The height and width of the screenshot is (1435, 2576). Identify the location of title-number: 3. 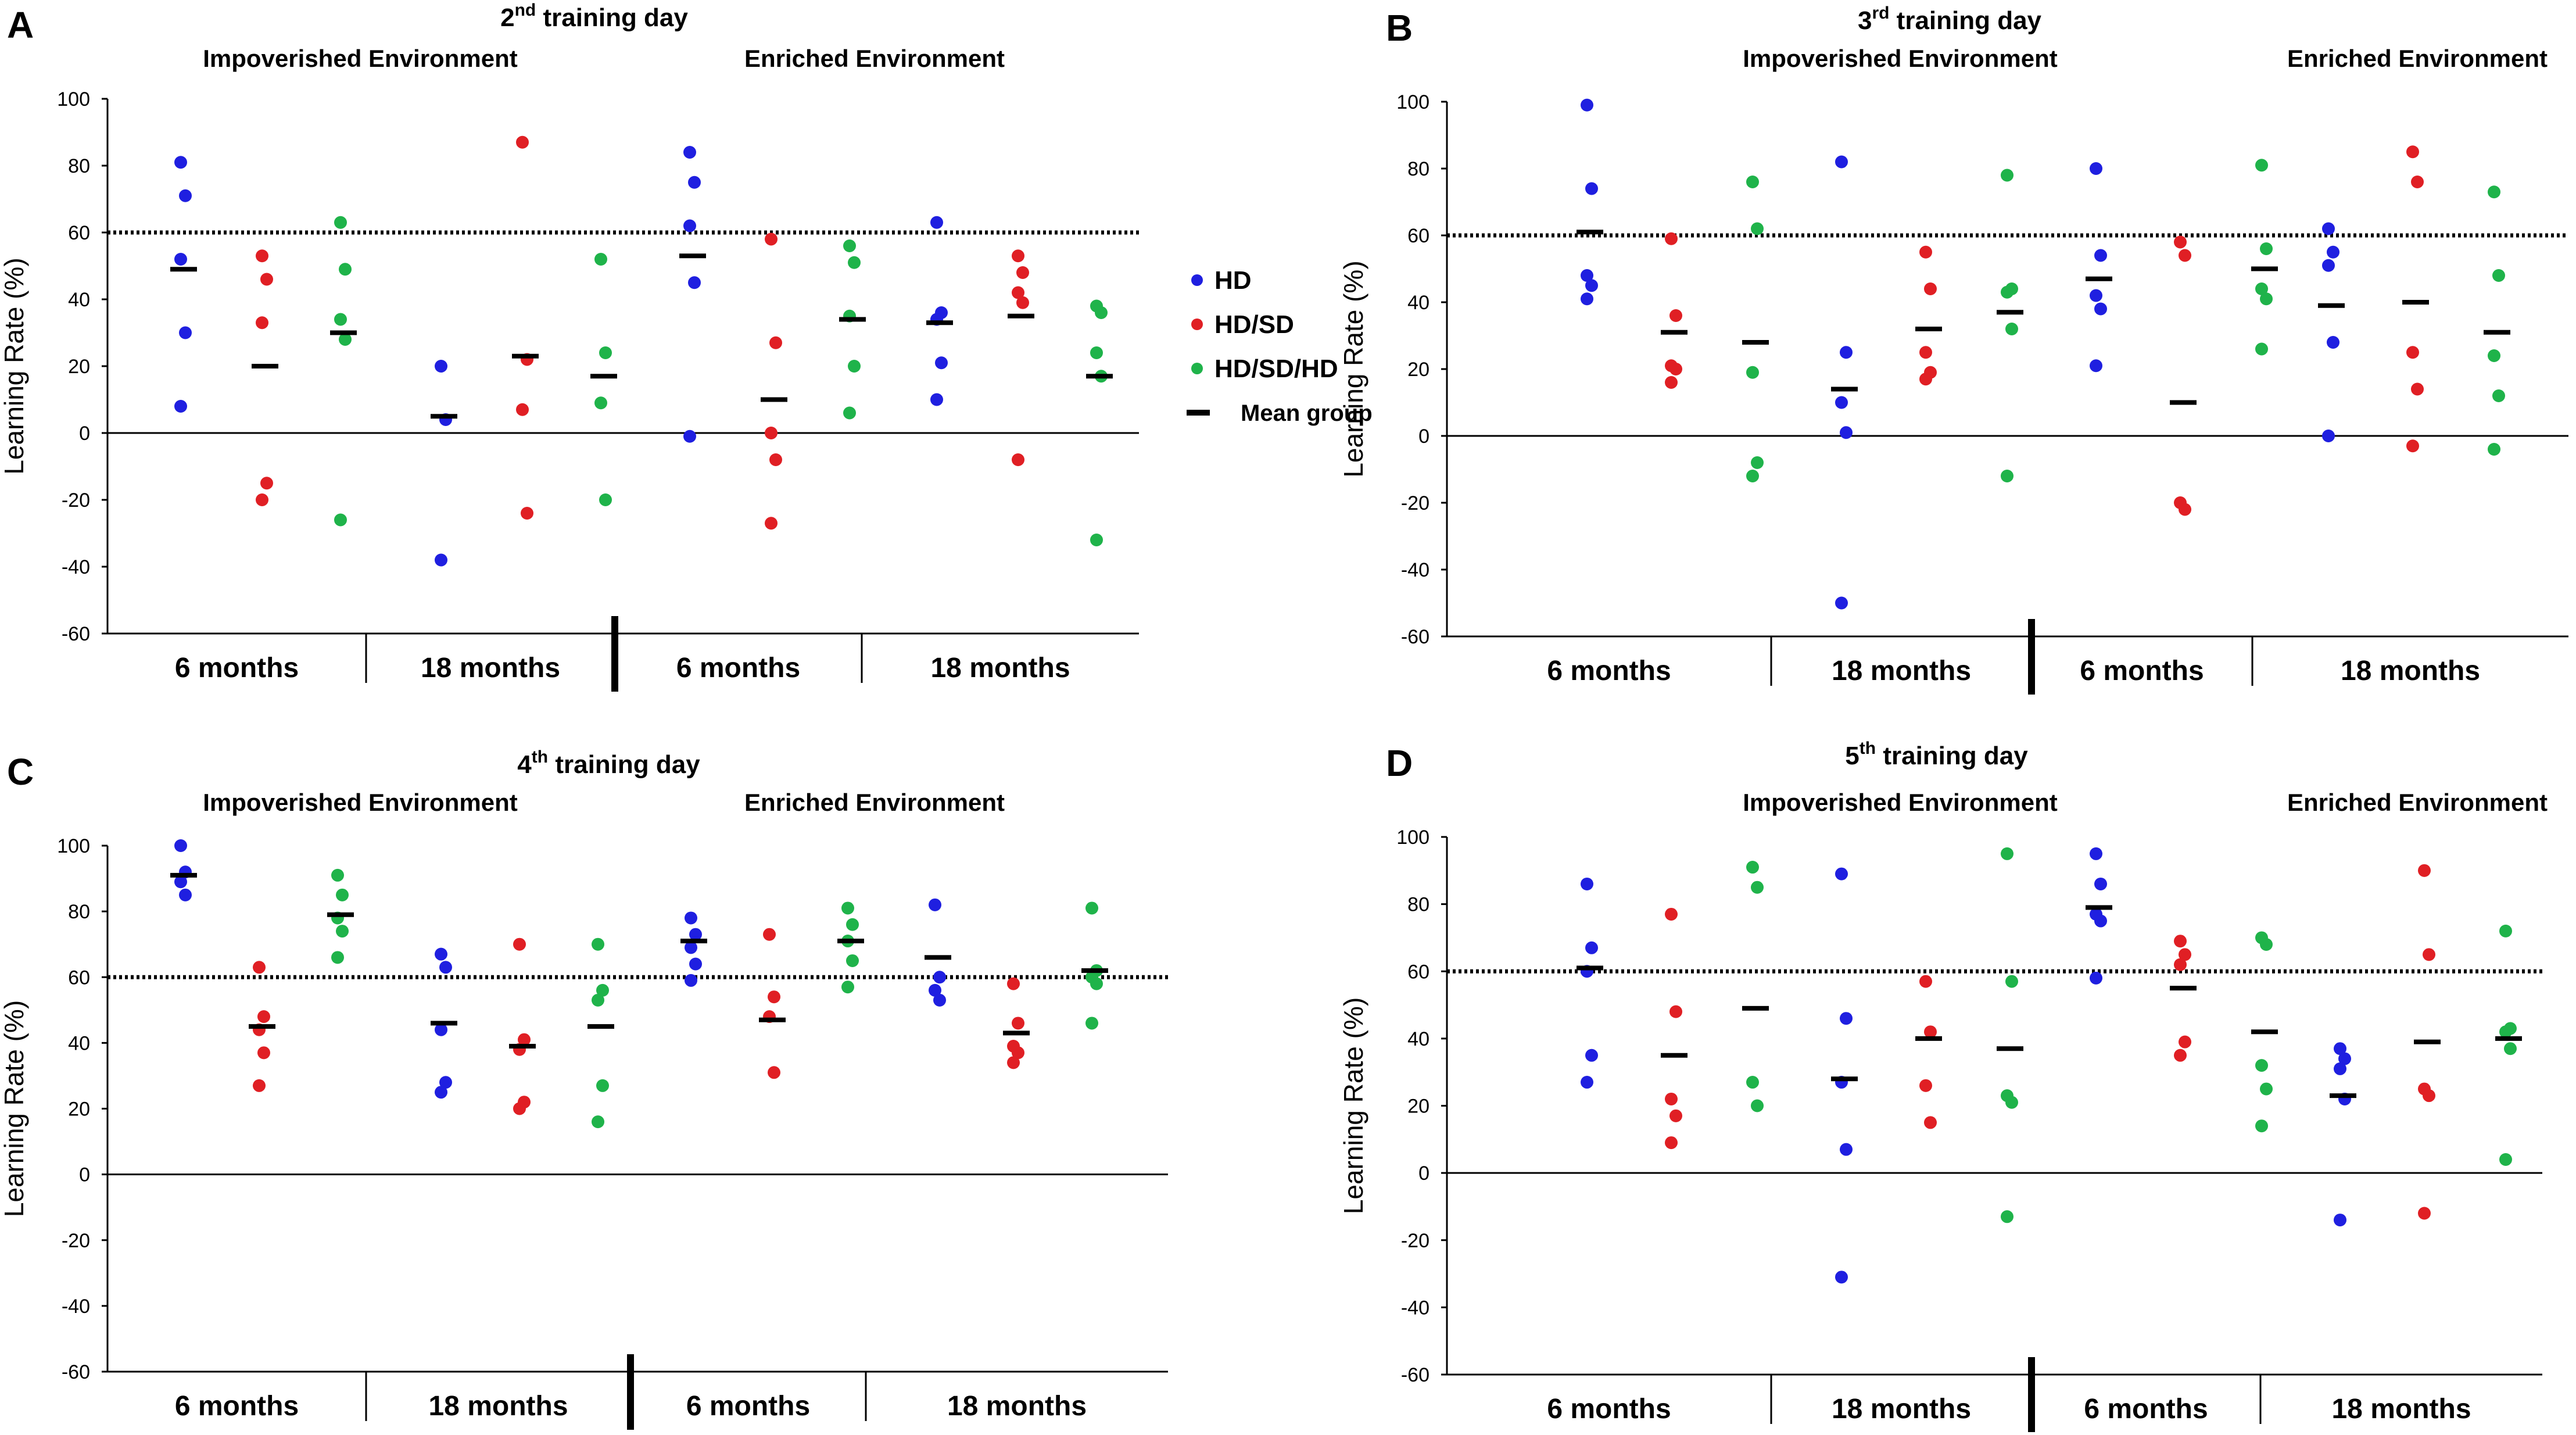
(1865, 20).